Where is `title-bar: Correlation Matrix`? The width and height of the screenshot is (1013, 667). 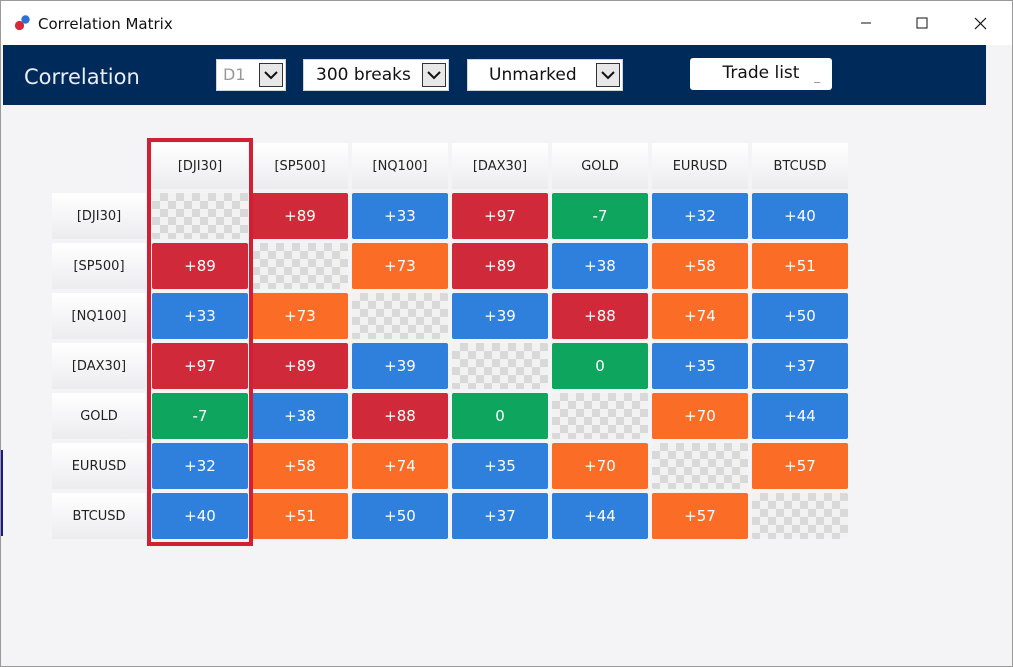 title-bar: Correlation Matrix is located at coordinates (506, 23).